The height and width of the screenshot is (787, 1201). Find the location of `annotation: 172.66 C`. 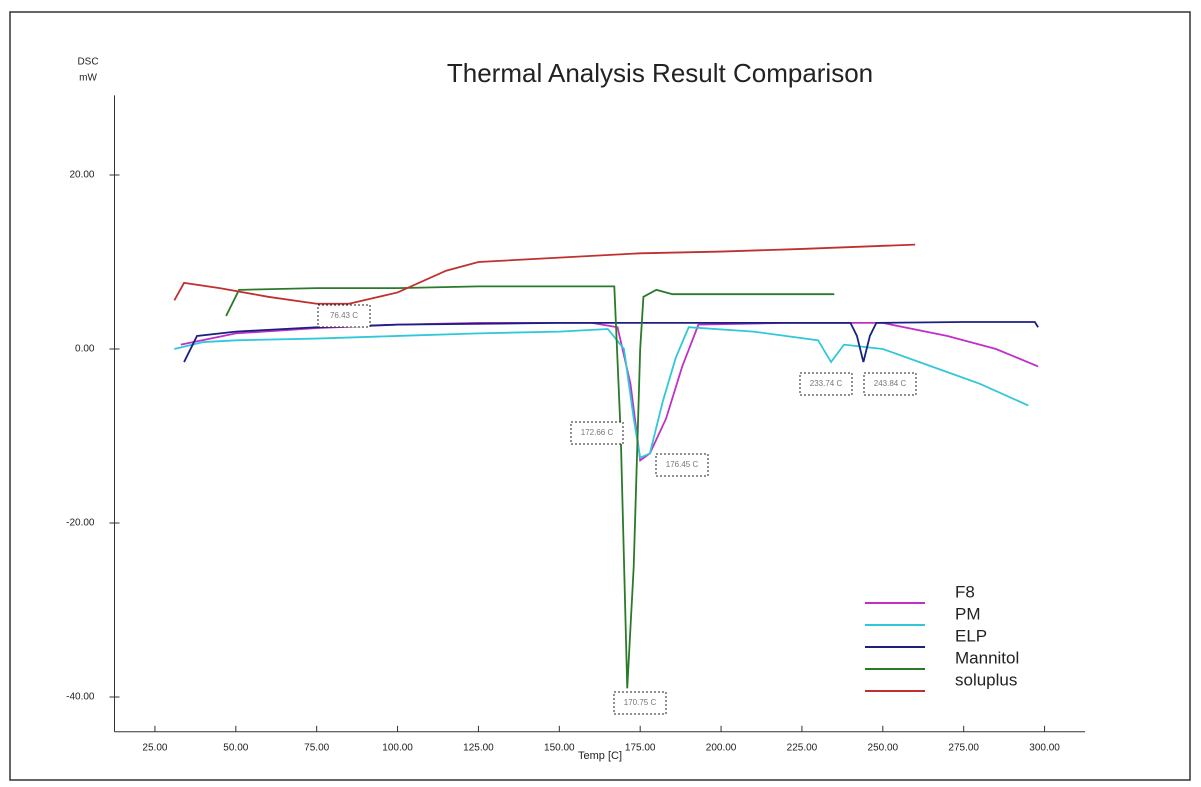

annotation: 172.66 C is located at coordinates (597, 432).